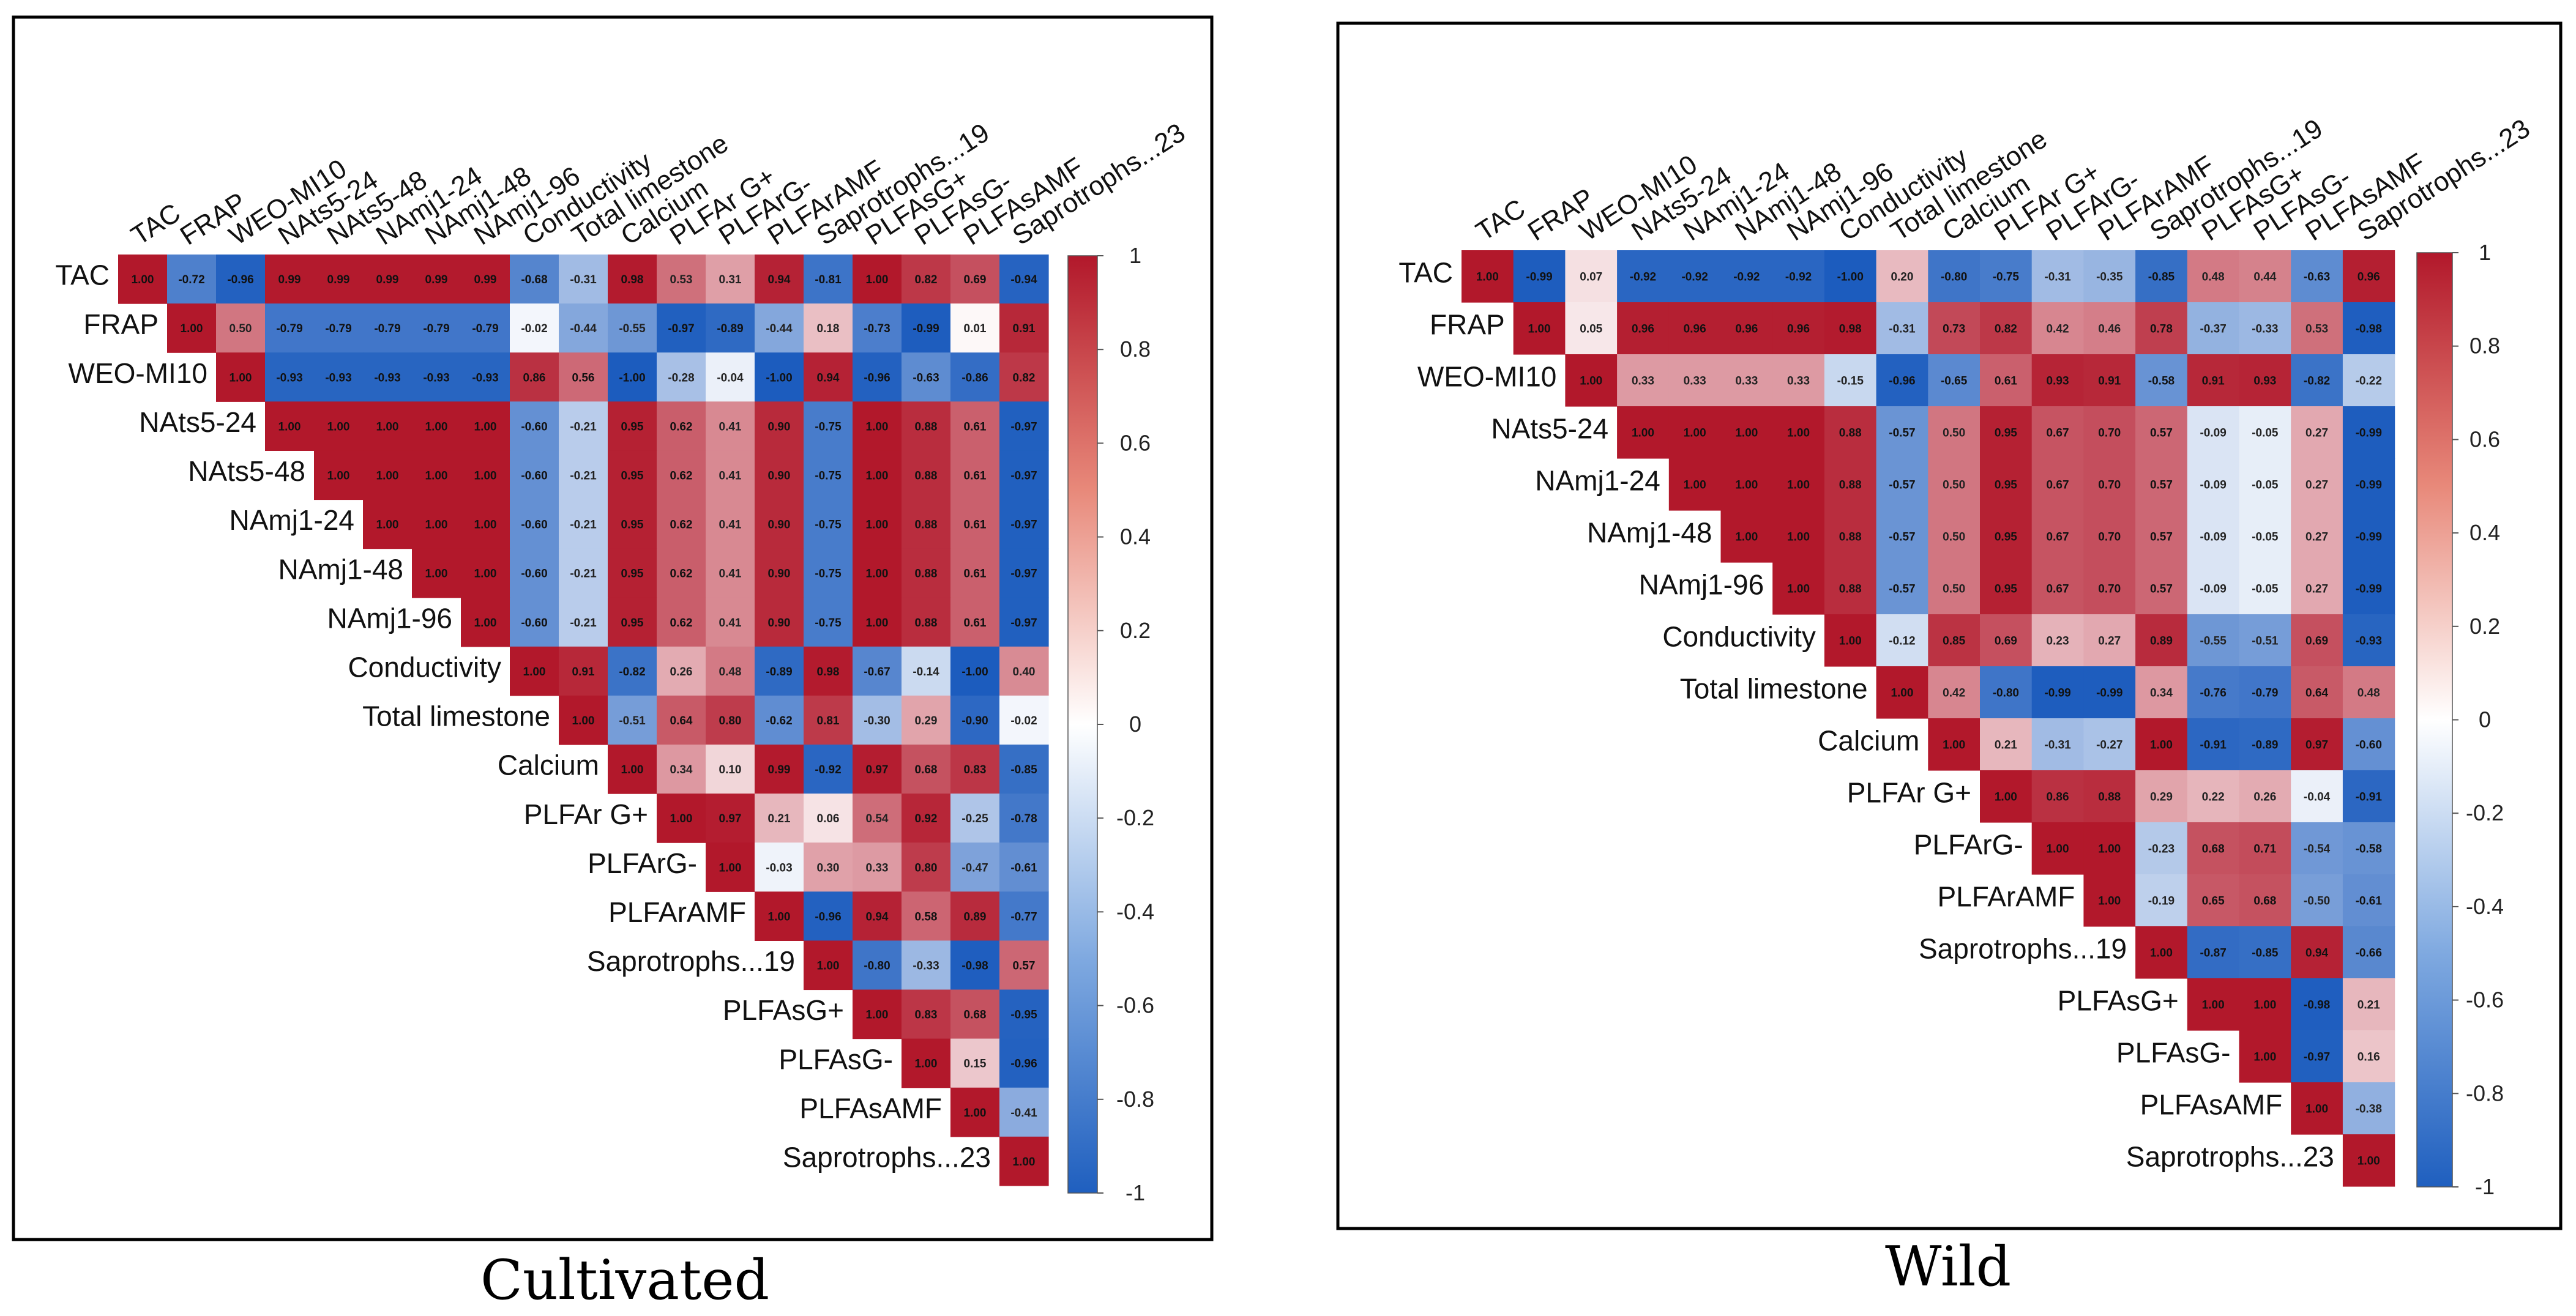 This screenshot has height=1316, width=2576. Describe the element at coordinates (2213, 953) in the screenshot. I see `cell-value: -0.87` at that location.